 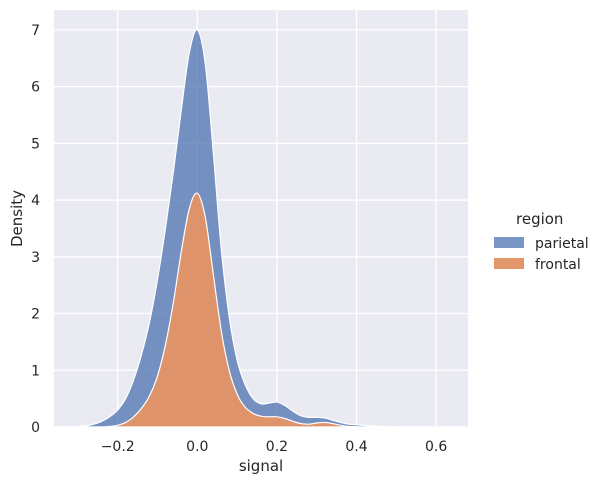 I want to click on y-tick-labels: 0 1 2 3 4 5 6 7, so click(x=35, y=229).